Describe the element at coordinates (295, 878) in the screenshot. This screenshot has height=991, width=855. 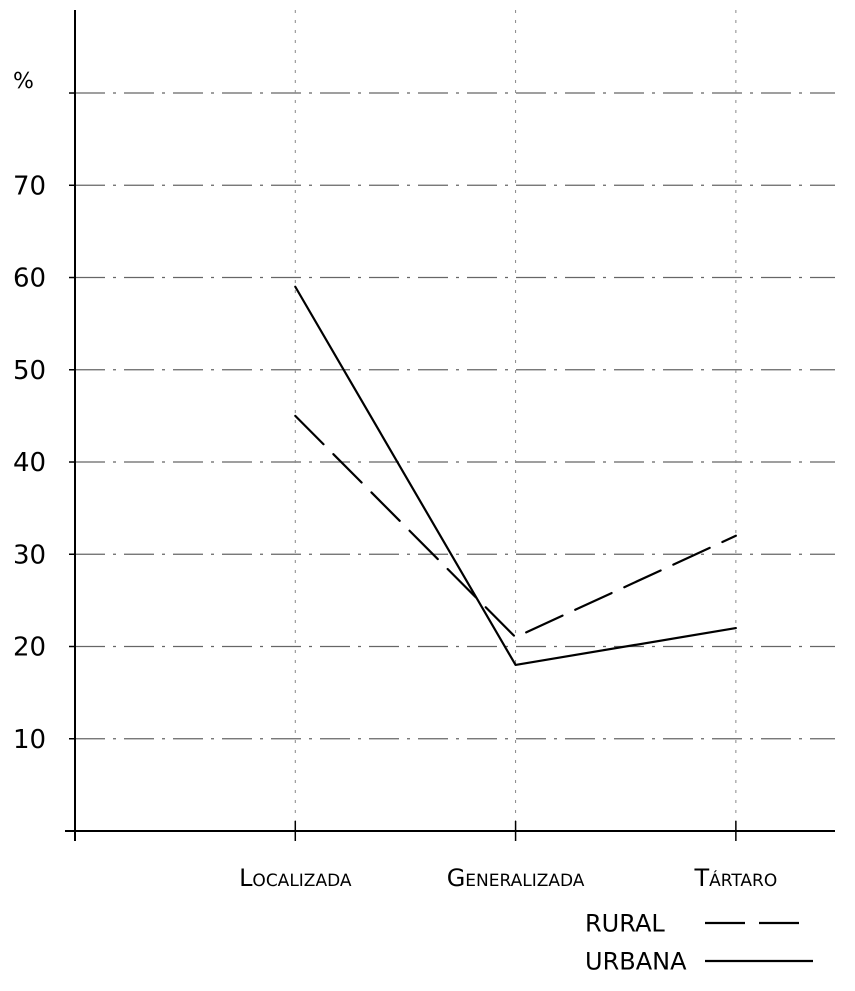
I see `x-tick-label: Localizada` at that location.